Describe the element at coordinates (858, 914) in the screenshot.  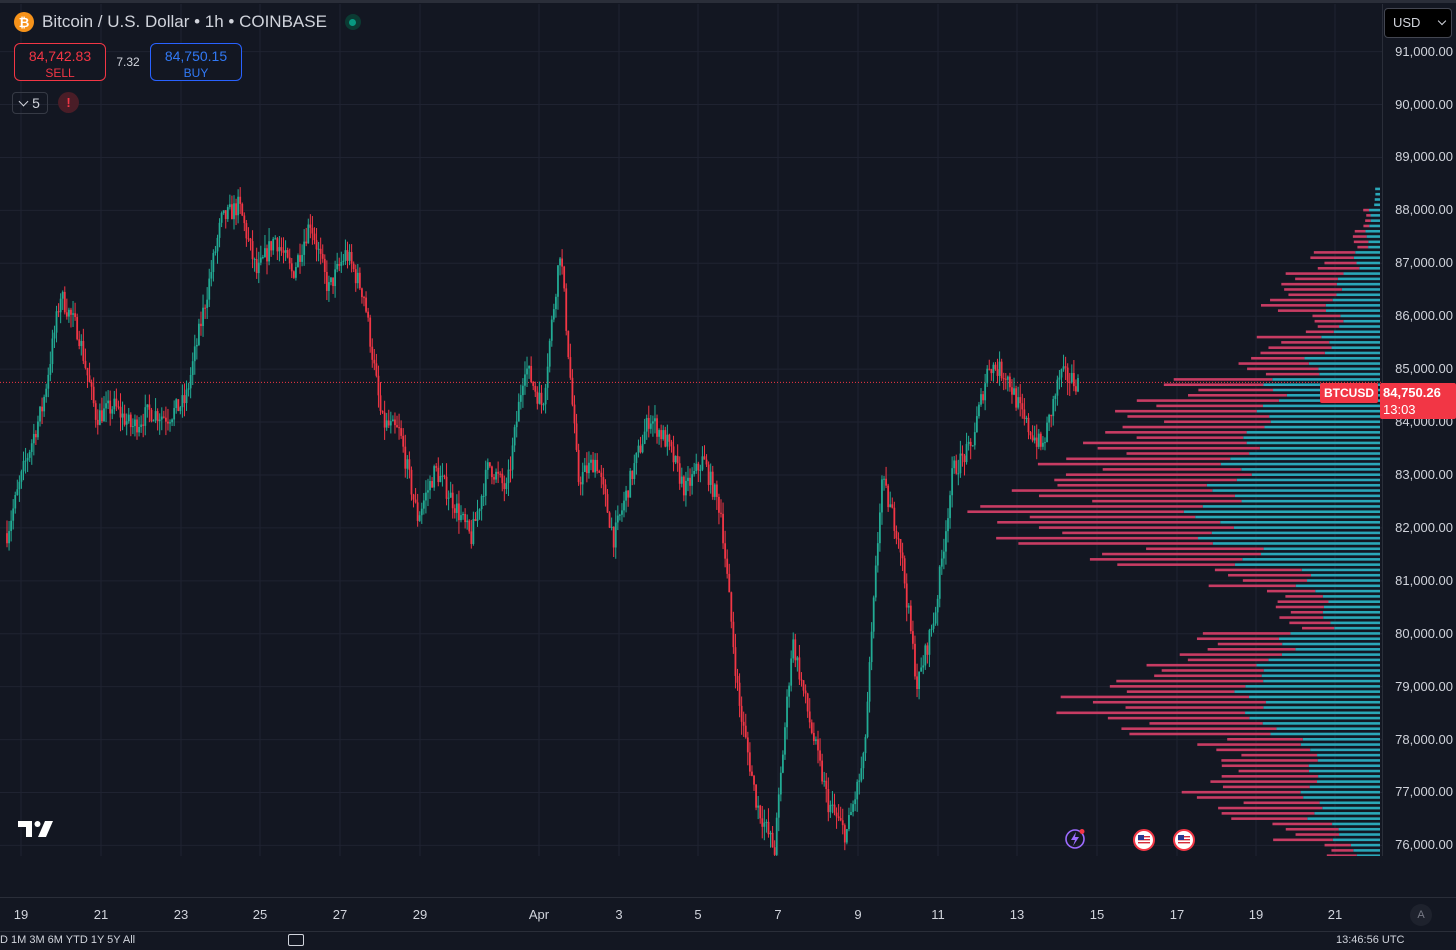
I see `time-axis-label: 9` at that location.